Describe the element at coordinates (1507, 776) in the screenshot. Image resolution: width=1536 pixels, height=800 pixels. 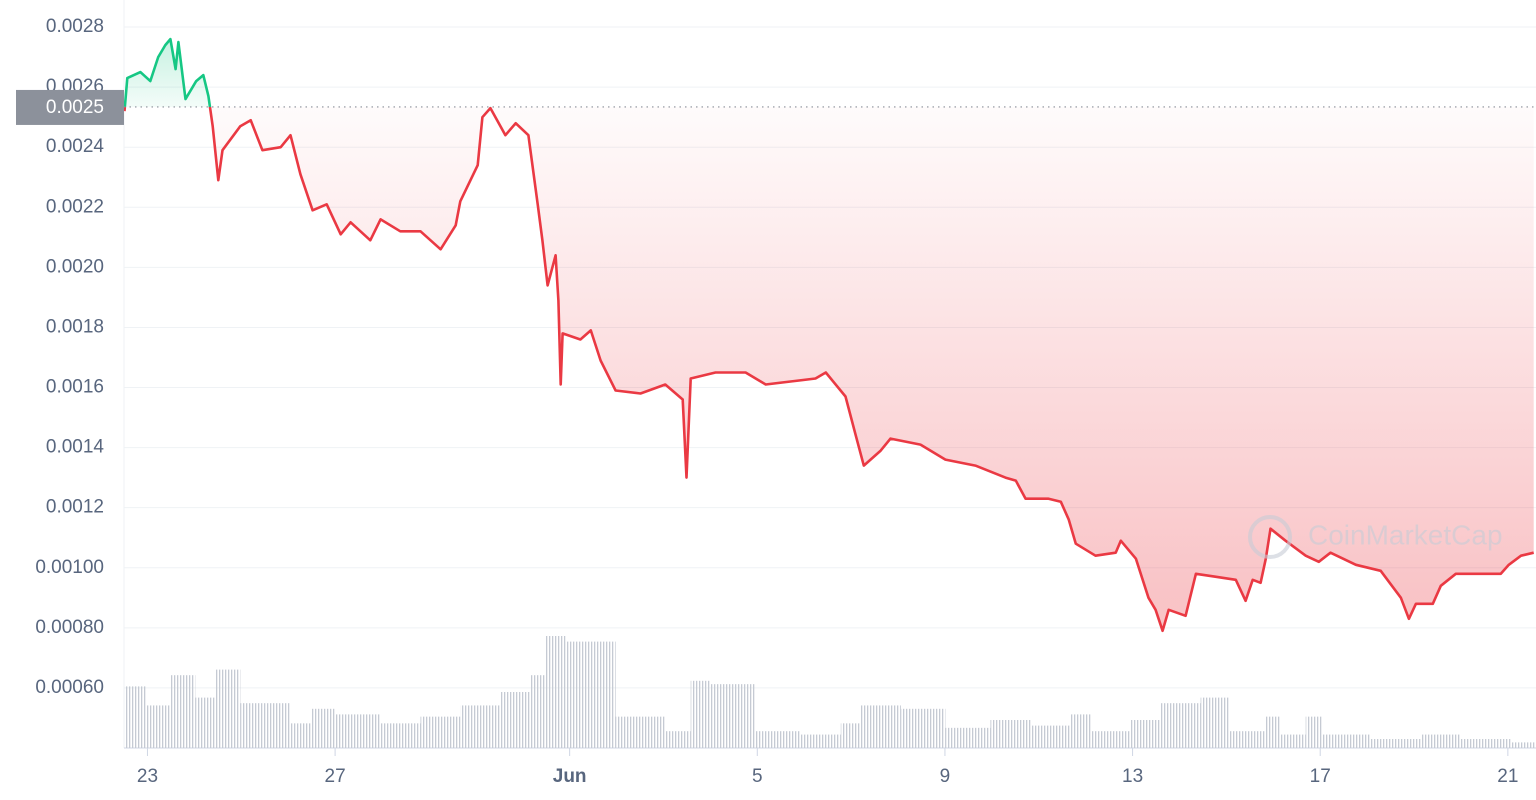
I see `x-tick-label: 21` at that location.